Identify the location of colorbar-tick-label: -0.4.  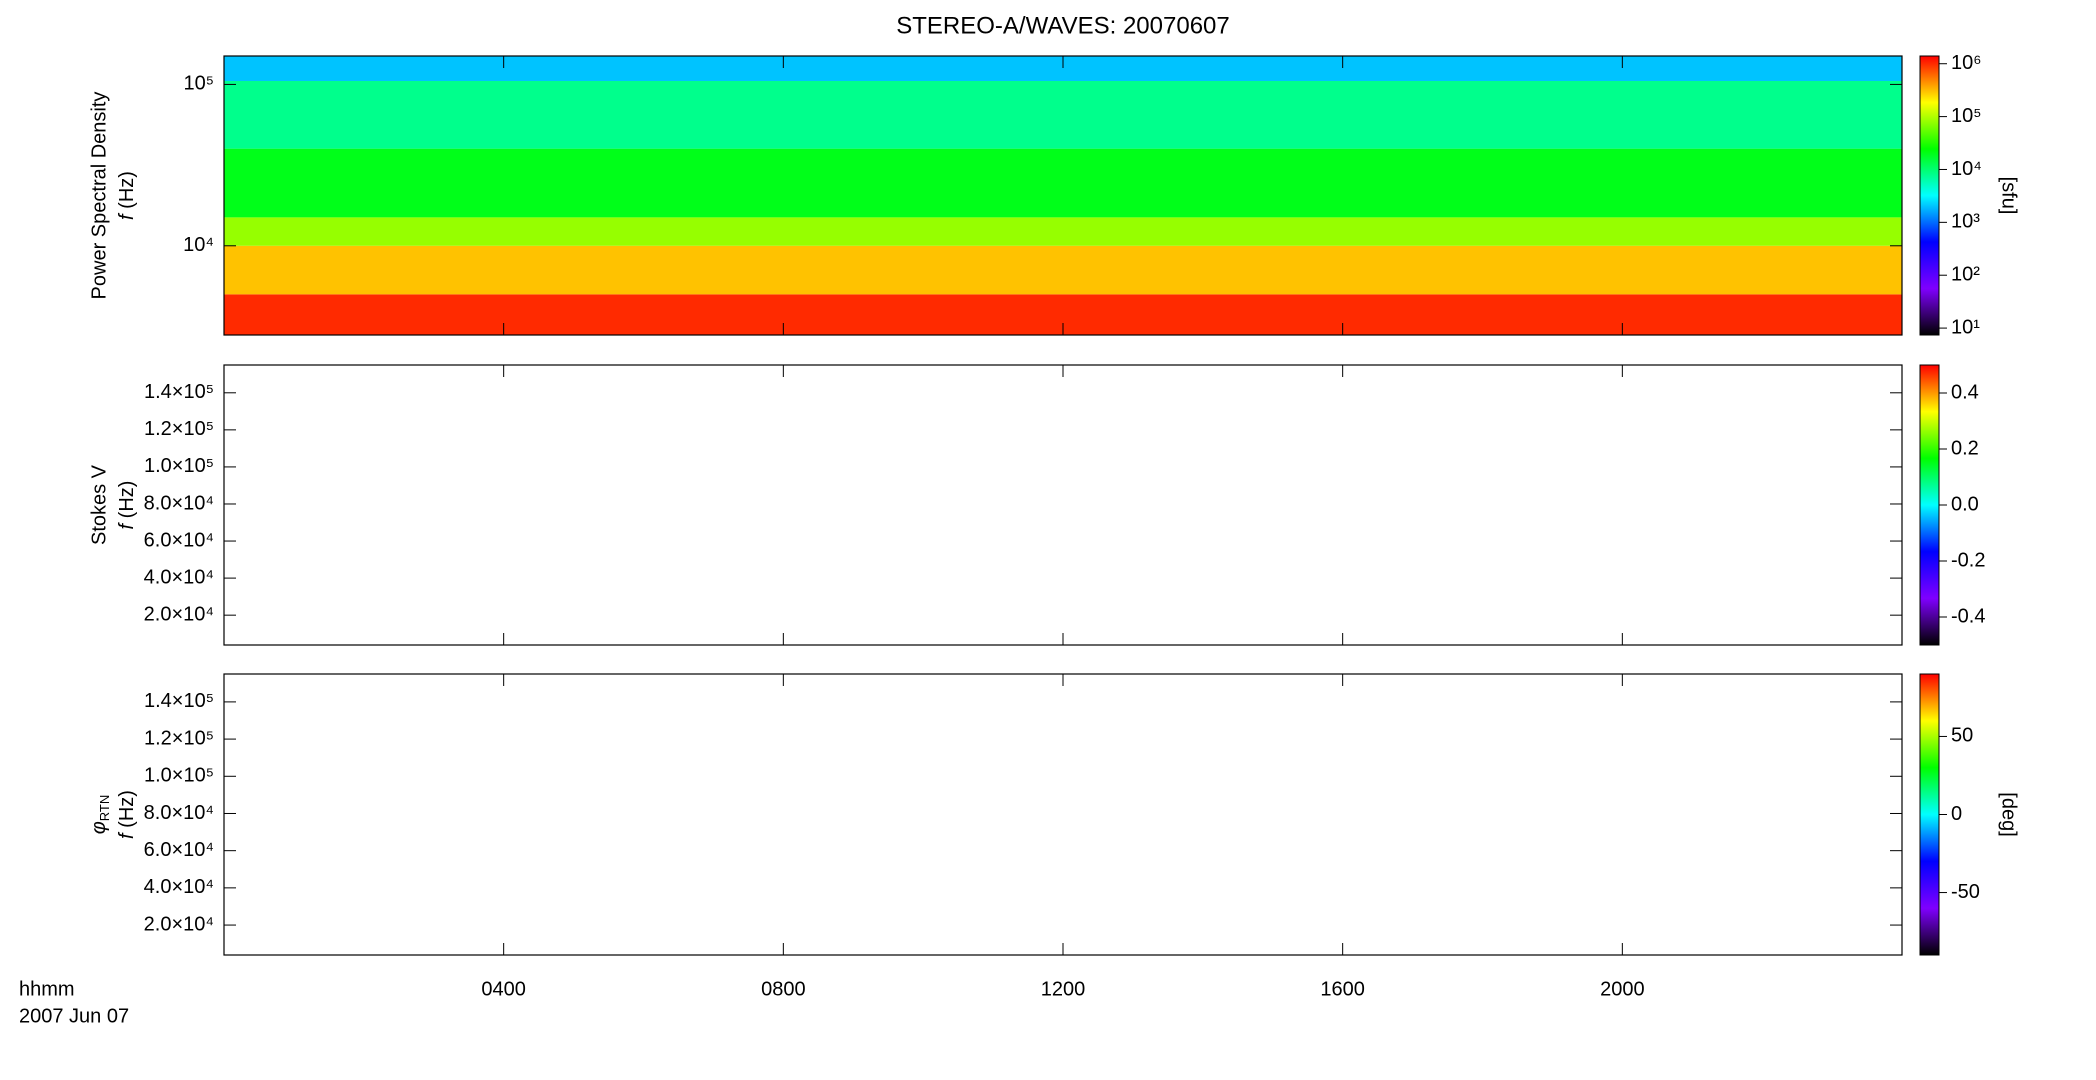
(1968, 616).